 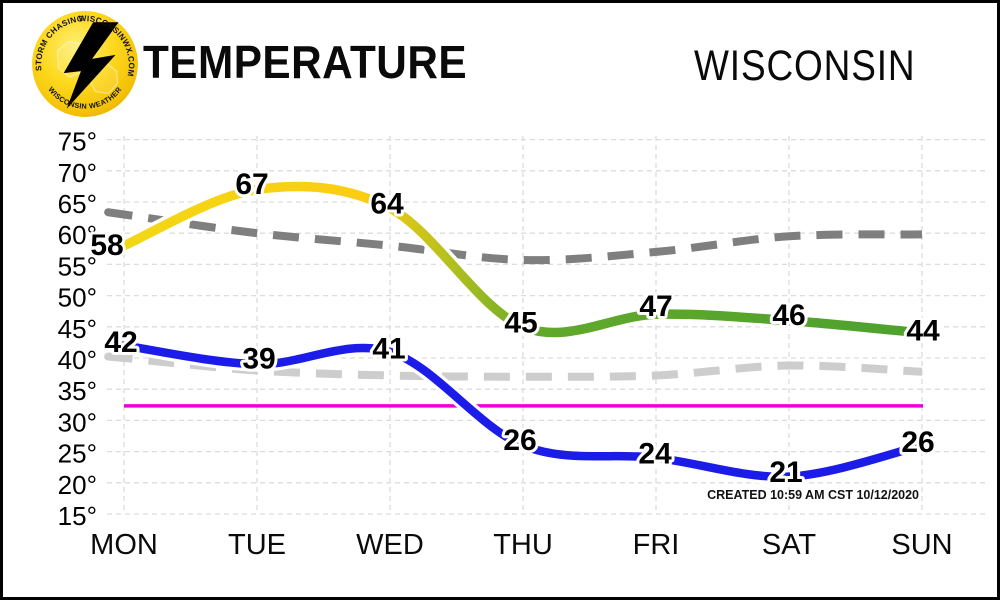 What do you see at coordinates (258, 359) in the screenshot?
I see `value-label: 39` at bounding box center [258, 359].